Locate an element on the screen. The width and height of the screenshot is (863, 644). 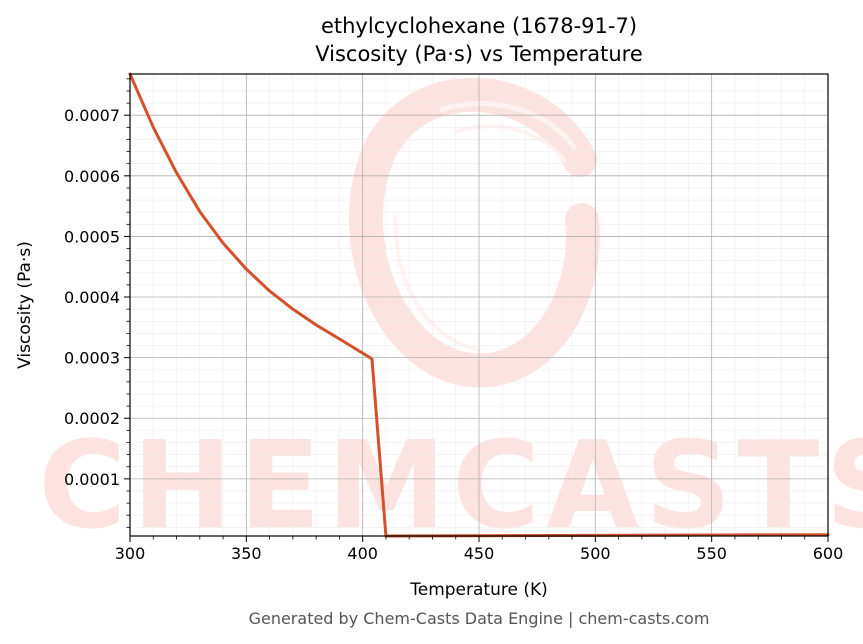
x-tick-label: 400 is located at coordinates (362, 553).